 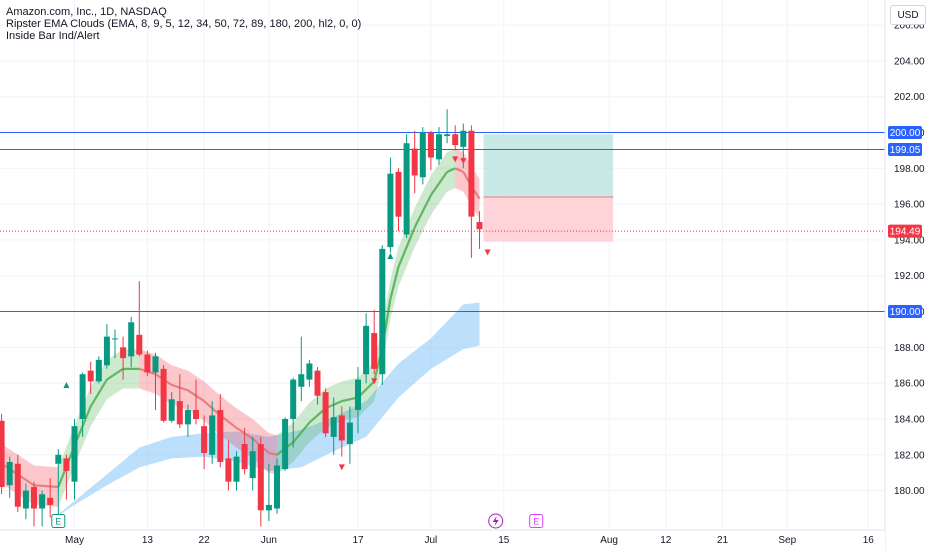 I want to click on ema-cloud-slow, so click(x=309, y=386).